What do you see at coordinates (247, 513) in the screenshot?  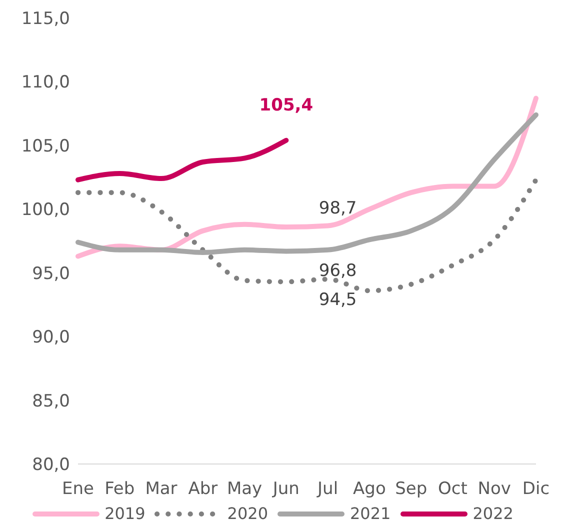 I see `legend-label: 2020` at bounding box center [247, 513].